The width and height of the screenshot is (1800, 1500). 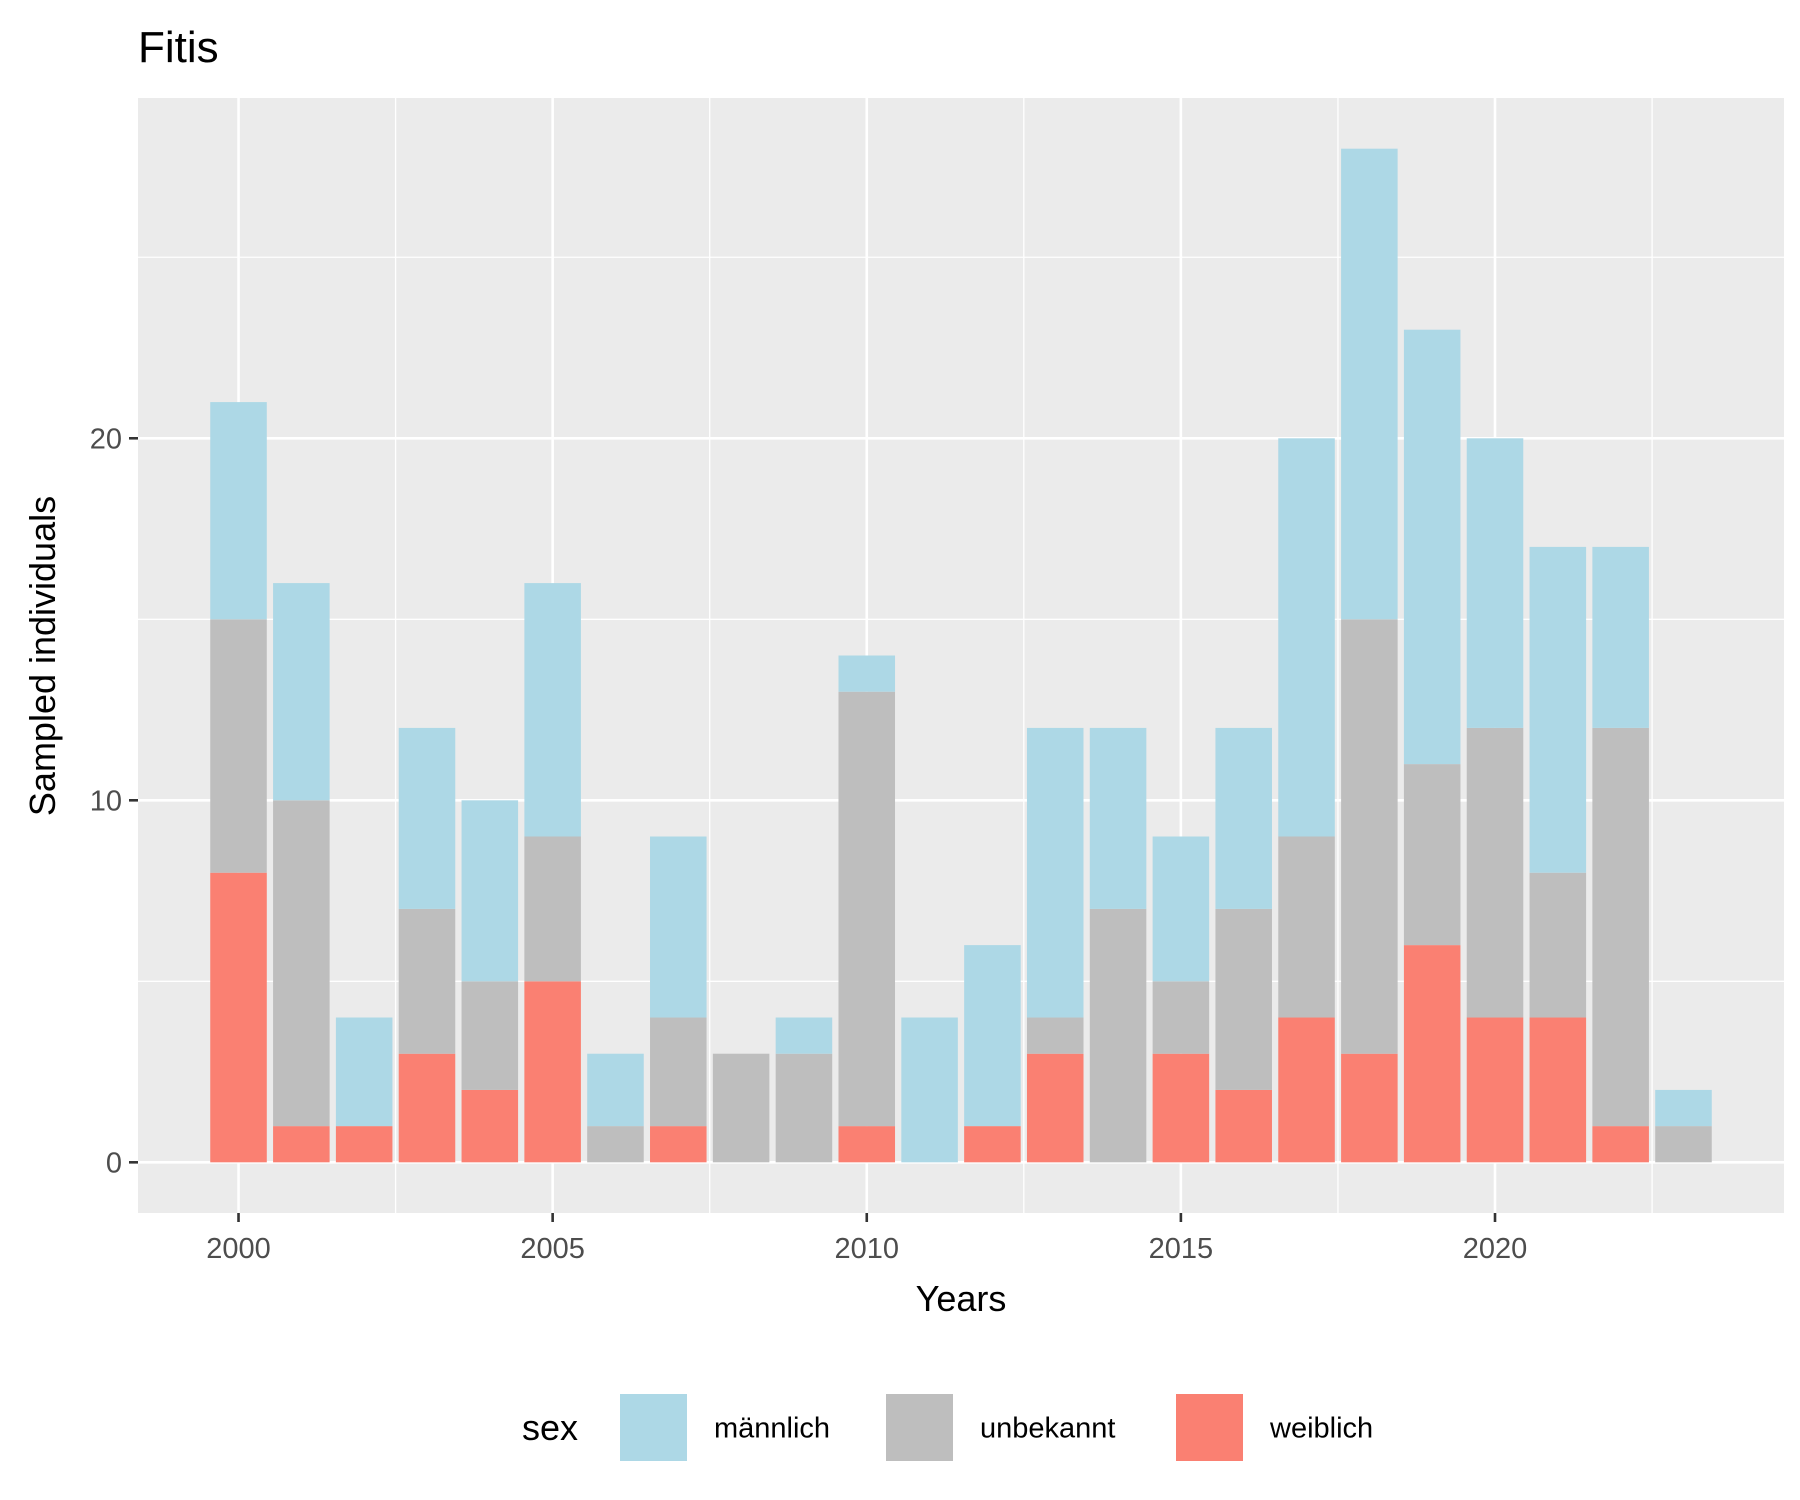 What do you see at coordinates (867, 1249) in the screenshot?
I see `x-tick-label: 2010` at bounding box center [867, 1249].